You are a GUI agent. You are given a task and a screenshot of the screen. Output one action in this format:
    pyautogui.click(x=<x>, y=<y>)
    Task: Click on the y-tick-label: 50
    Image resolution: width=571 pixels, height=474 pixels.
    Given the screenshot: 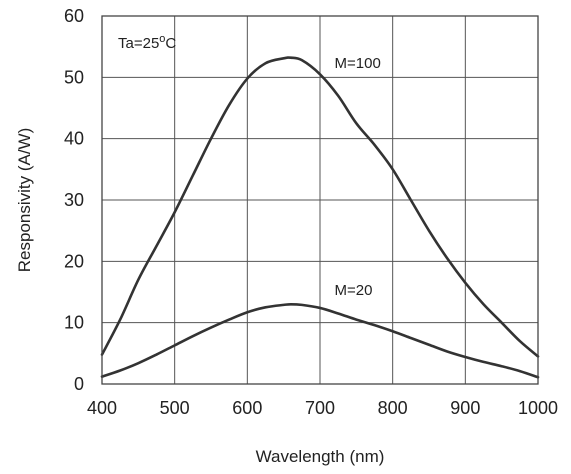 What is the action you would take?
    pyautogui.click(x=74, y=77)
    